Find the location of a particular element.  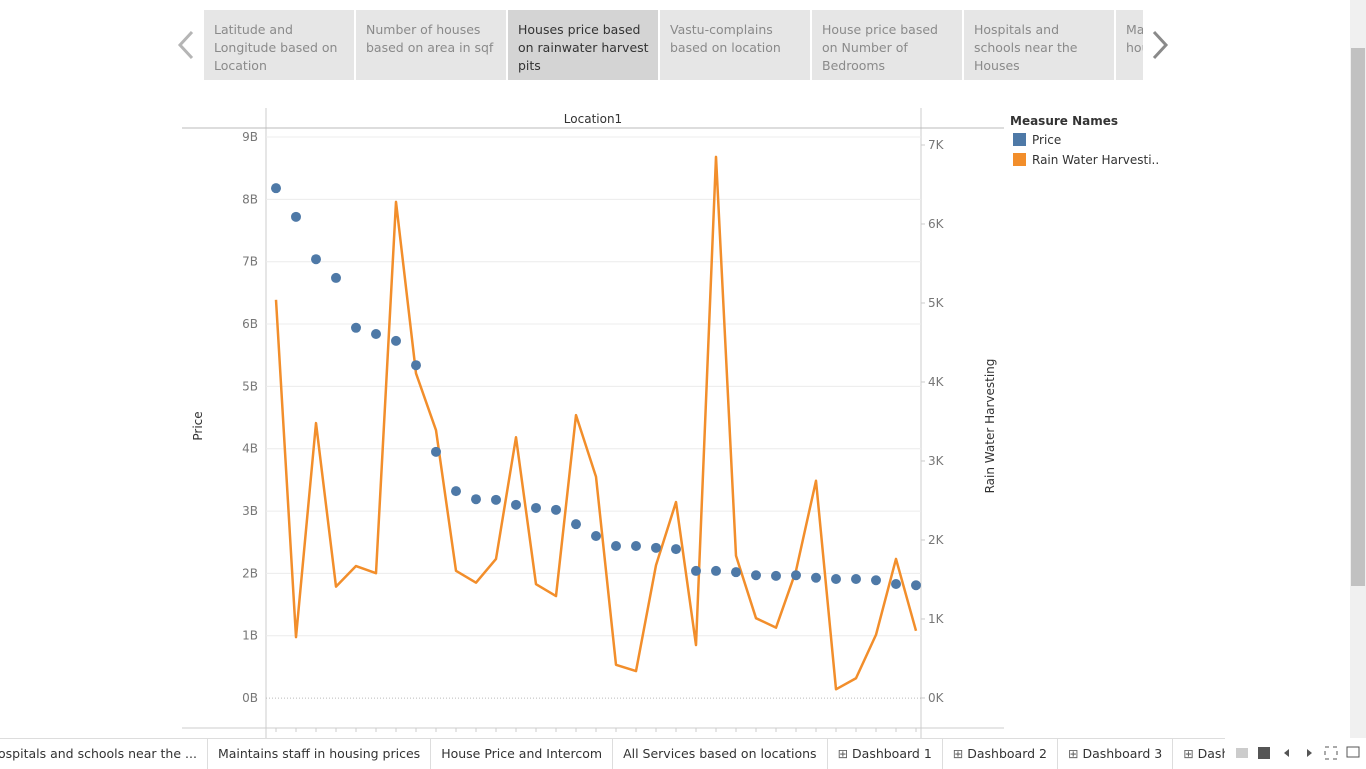

sheet-tab: House Price and Intercom is located at coordinates (522, 754).